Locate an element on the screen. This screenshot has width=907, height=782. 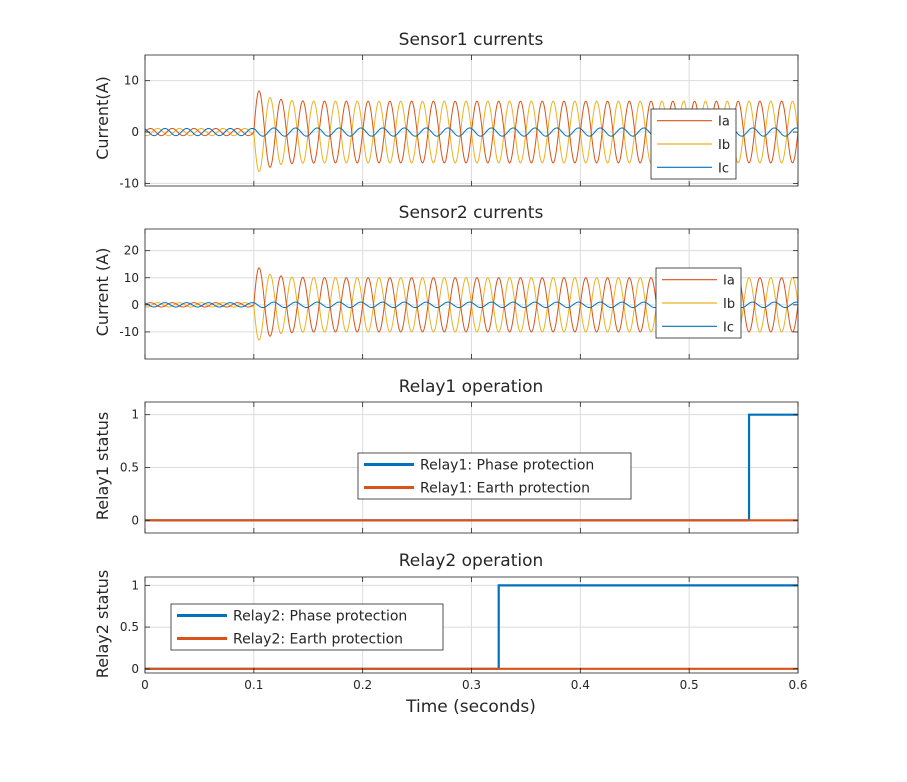
sensor2-legend-label: Ia is located at coordinates (729, 281).